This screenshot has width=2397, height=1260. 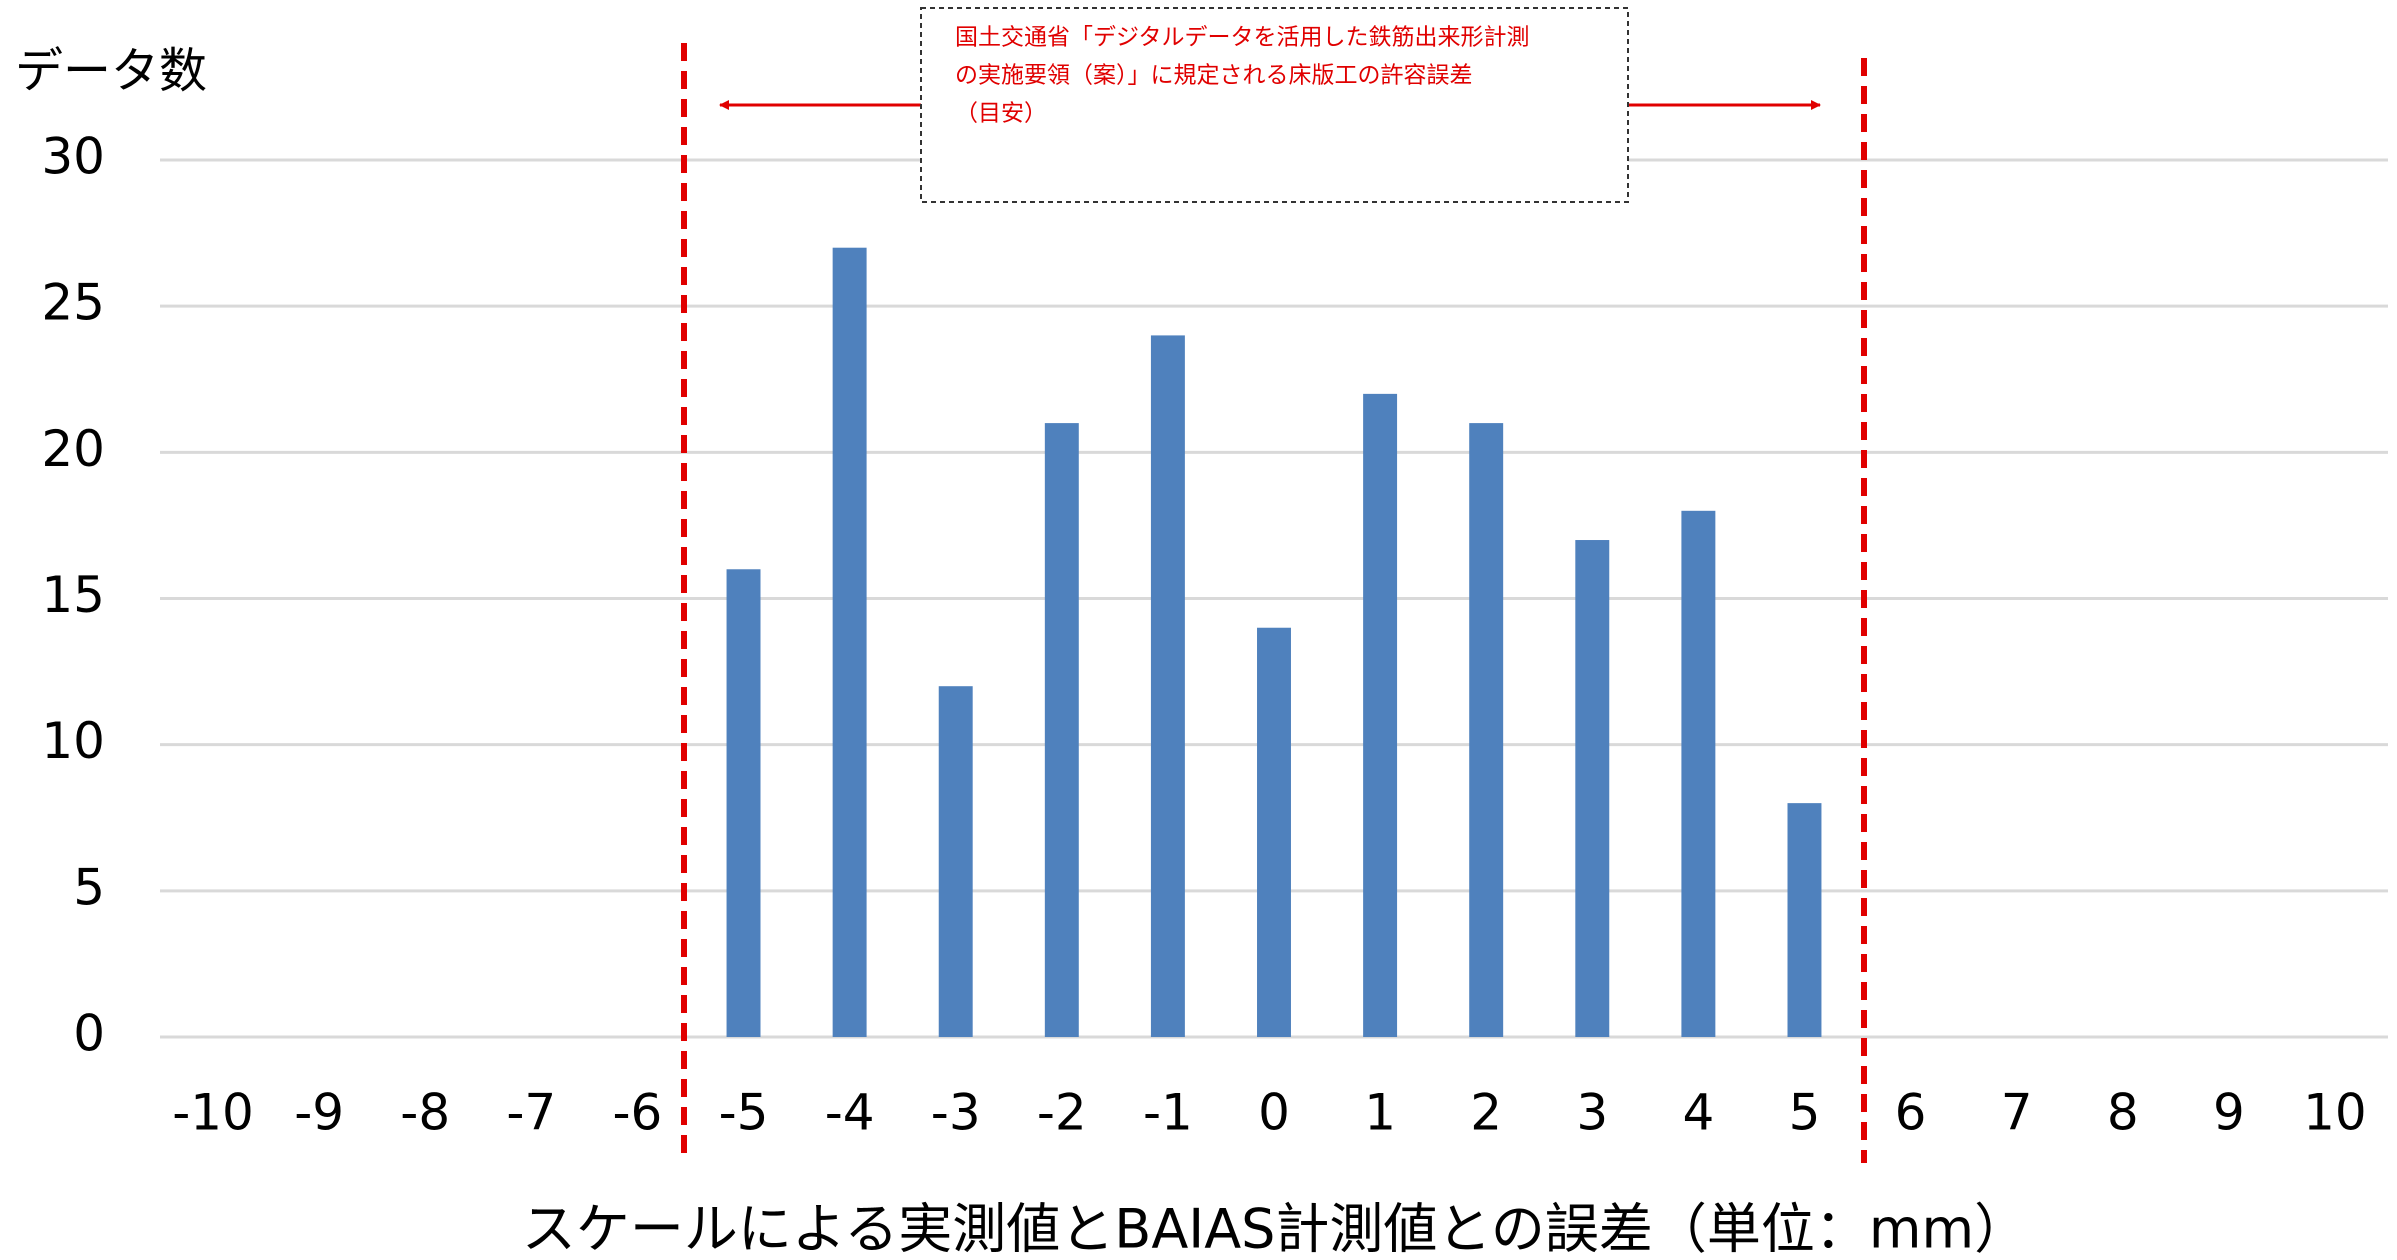 I want to click on x-tick-label: 3, so click(x=1592, y=1113).